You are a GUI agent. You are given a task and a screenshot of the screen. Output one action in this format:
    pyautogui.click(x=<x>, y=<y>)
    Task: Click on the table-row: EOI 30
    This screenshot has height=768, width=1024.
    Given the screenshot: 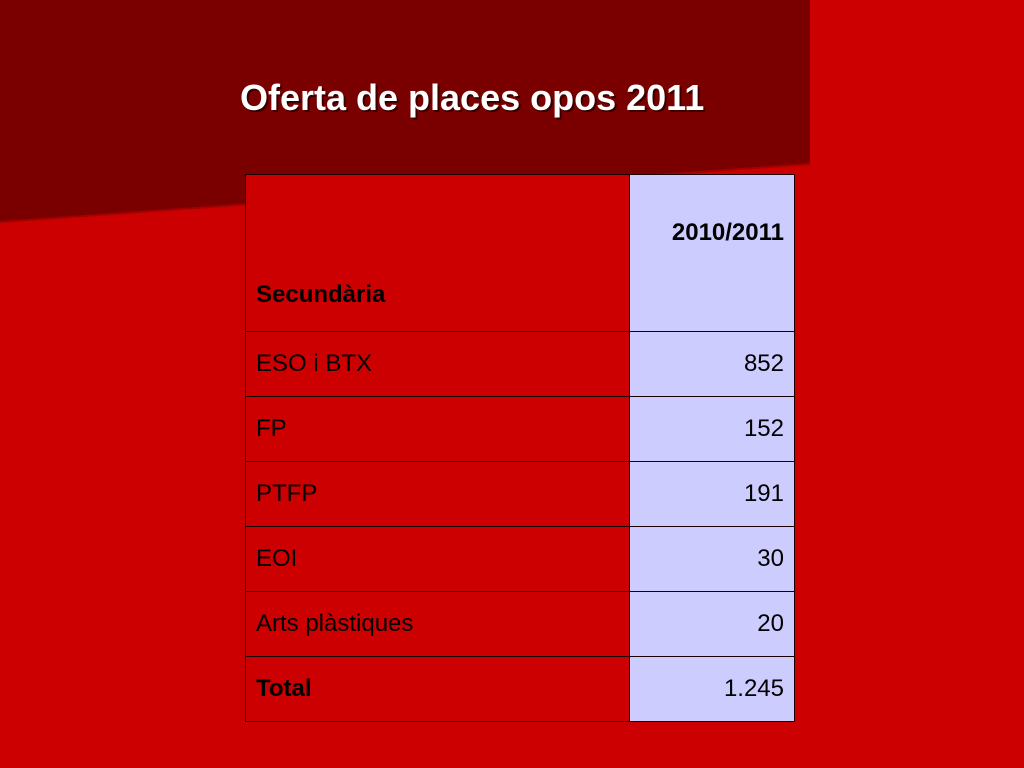 What is the action you would take?
    pyautogui.click(x=520, y=559)
    